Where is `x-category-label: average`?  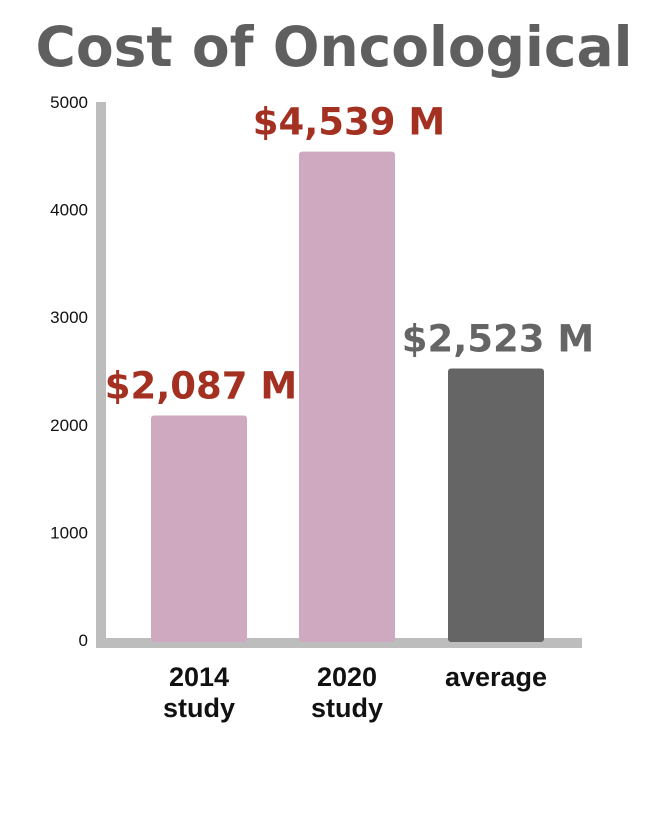
x-category-label: average is located at coordinates (496, 677).